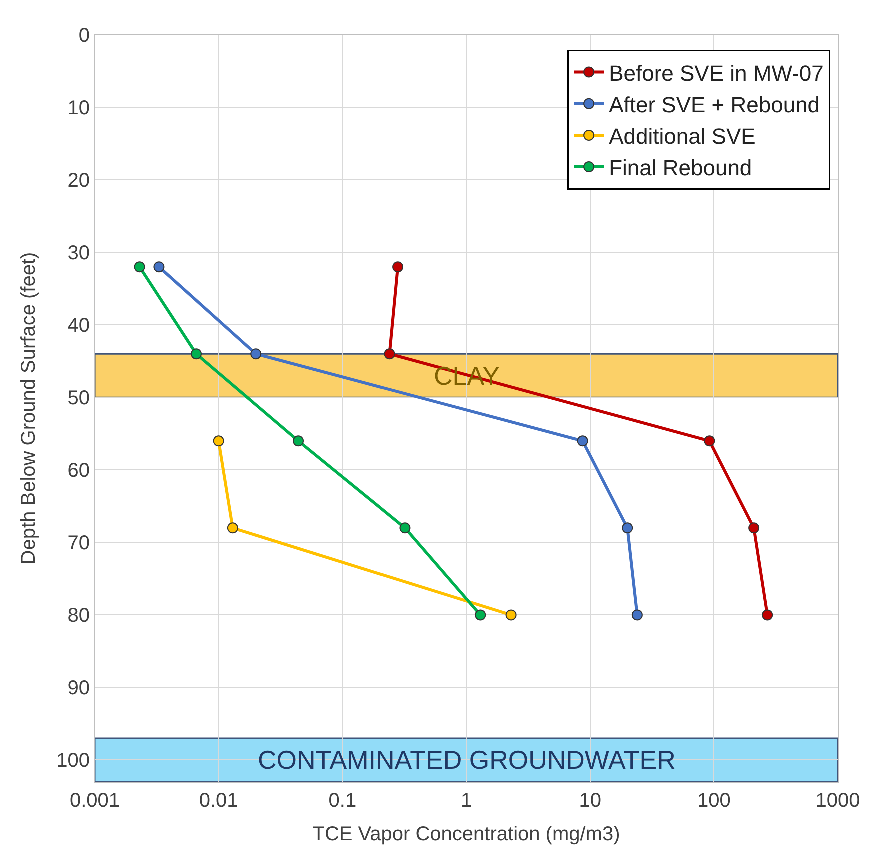  I want to click on x-tick-label: 0.001, so click(95, 801).